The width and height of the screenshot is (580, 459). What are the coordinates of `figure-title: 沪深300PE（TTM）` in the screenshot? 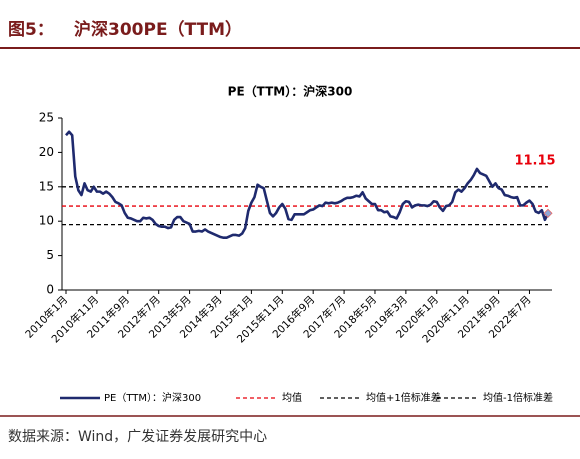 It's located at (158, 29).